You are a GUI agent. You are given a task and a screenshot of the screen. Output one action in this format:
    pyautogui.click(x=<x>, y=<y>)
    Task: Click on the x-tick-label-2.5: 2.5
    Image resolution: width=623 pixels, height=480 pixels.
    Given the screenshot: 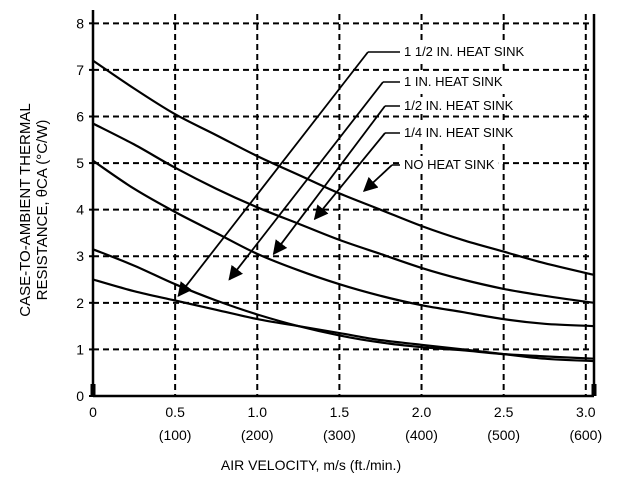 What is the action you would take?
    pyautogui.click(x=504, y=412)
    